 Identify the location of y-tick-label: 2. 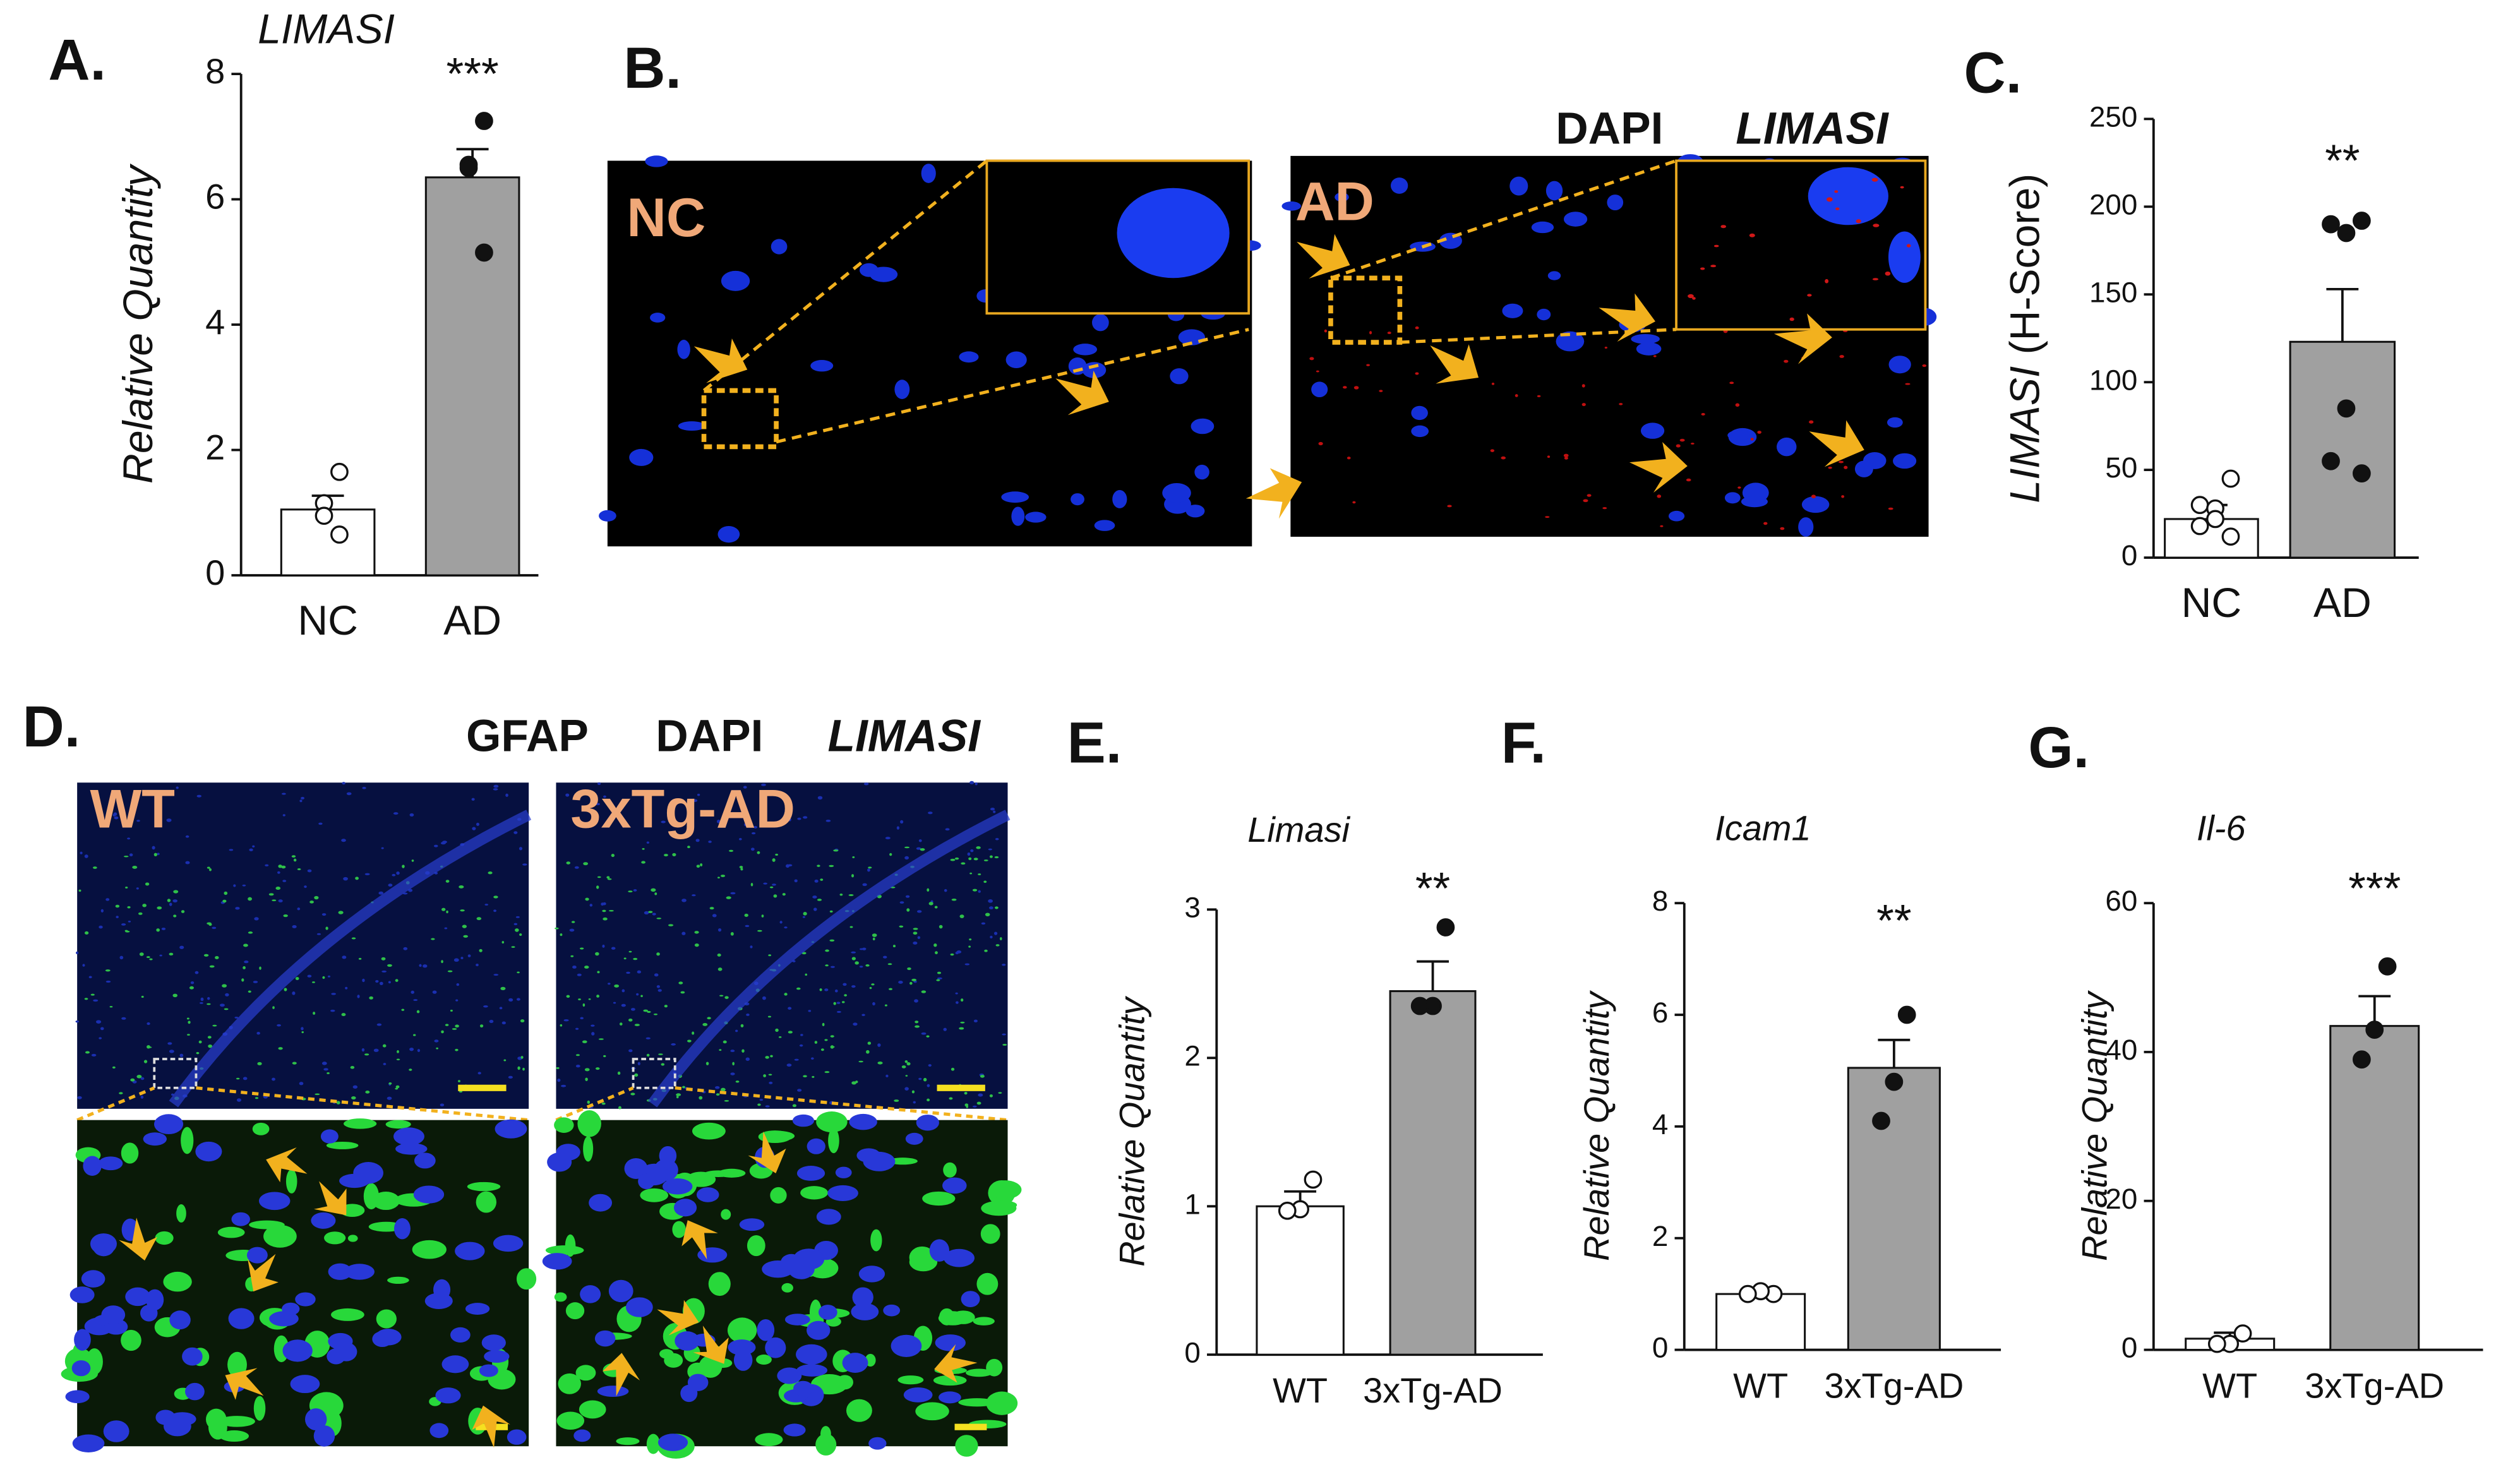
(215, 447).